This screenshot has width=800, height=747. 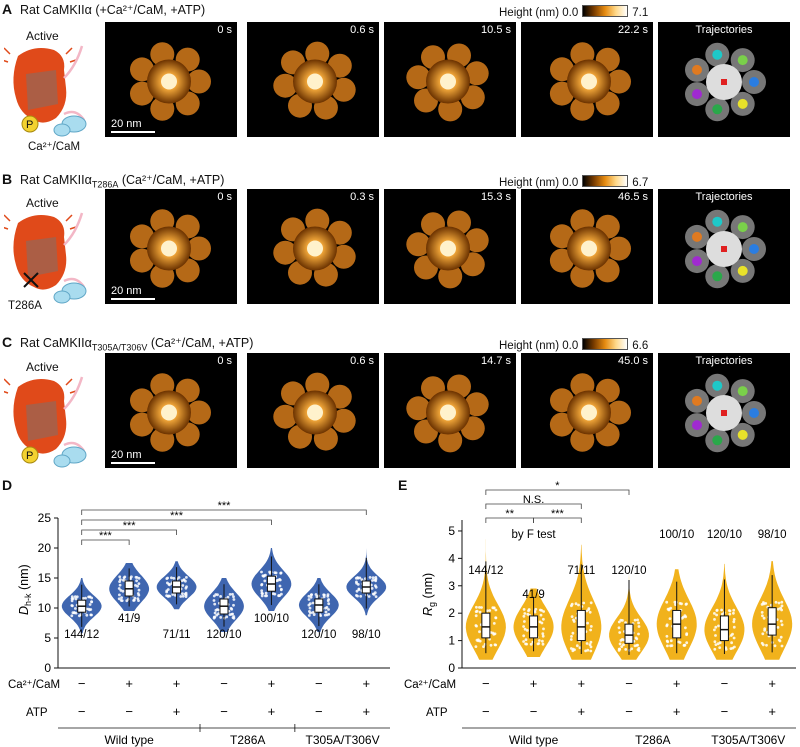 I want to click on condition-atp-label: ATP, so click(x=437, y=713).